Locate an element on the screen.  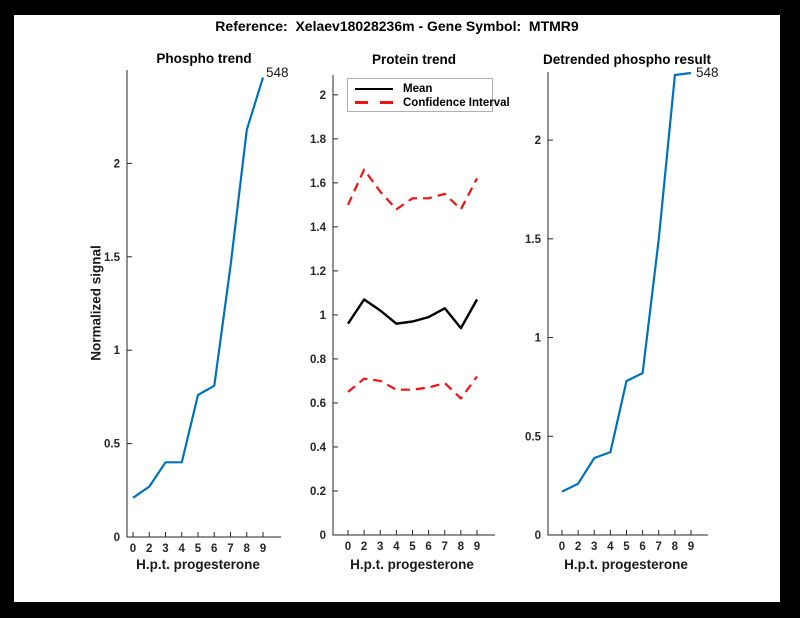
y-tick-label-1: 1.8 is located at coordinates (318, 140).